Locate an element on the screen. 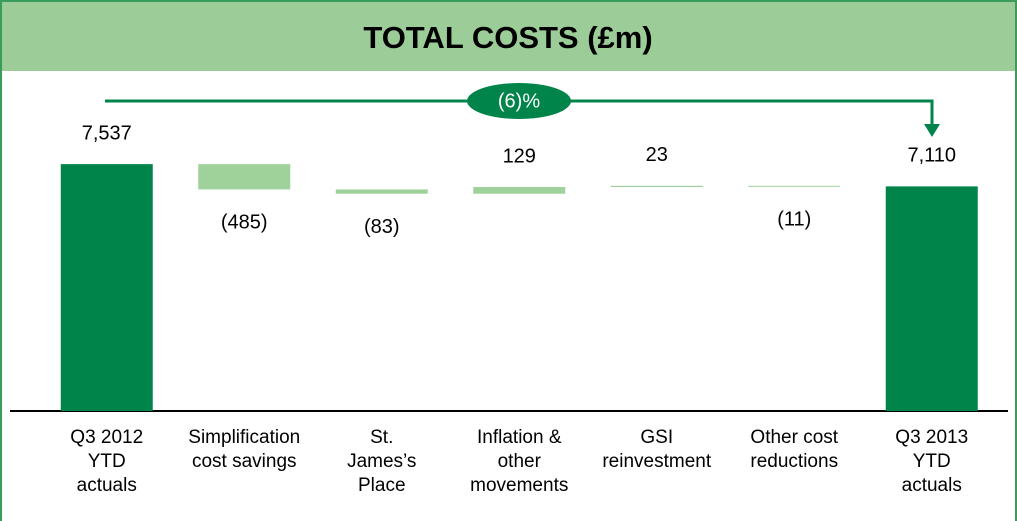 This screenshot has width=1017, height=521. change-label: (6)% is located at coordinates (519, 101).